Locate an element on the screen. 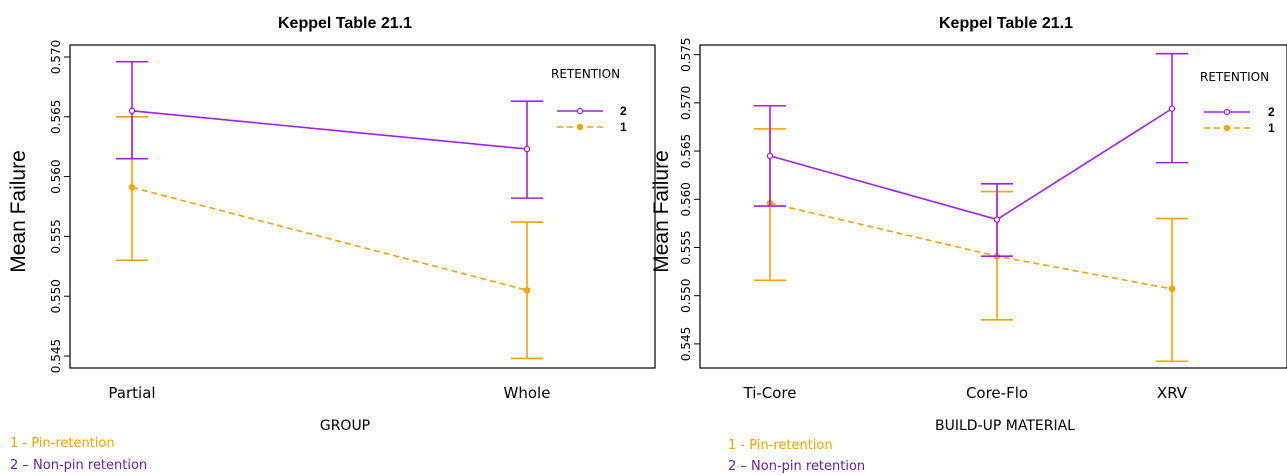  category-label: Ti-Core is located at coordinates (770, 393).